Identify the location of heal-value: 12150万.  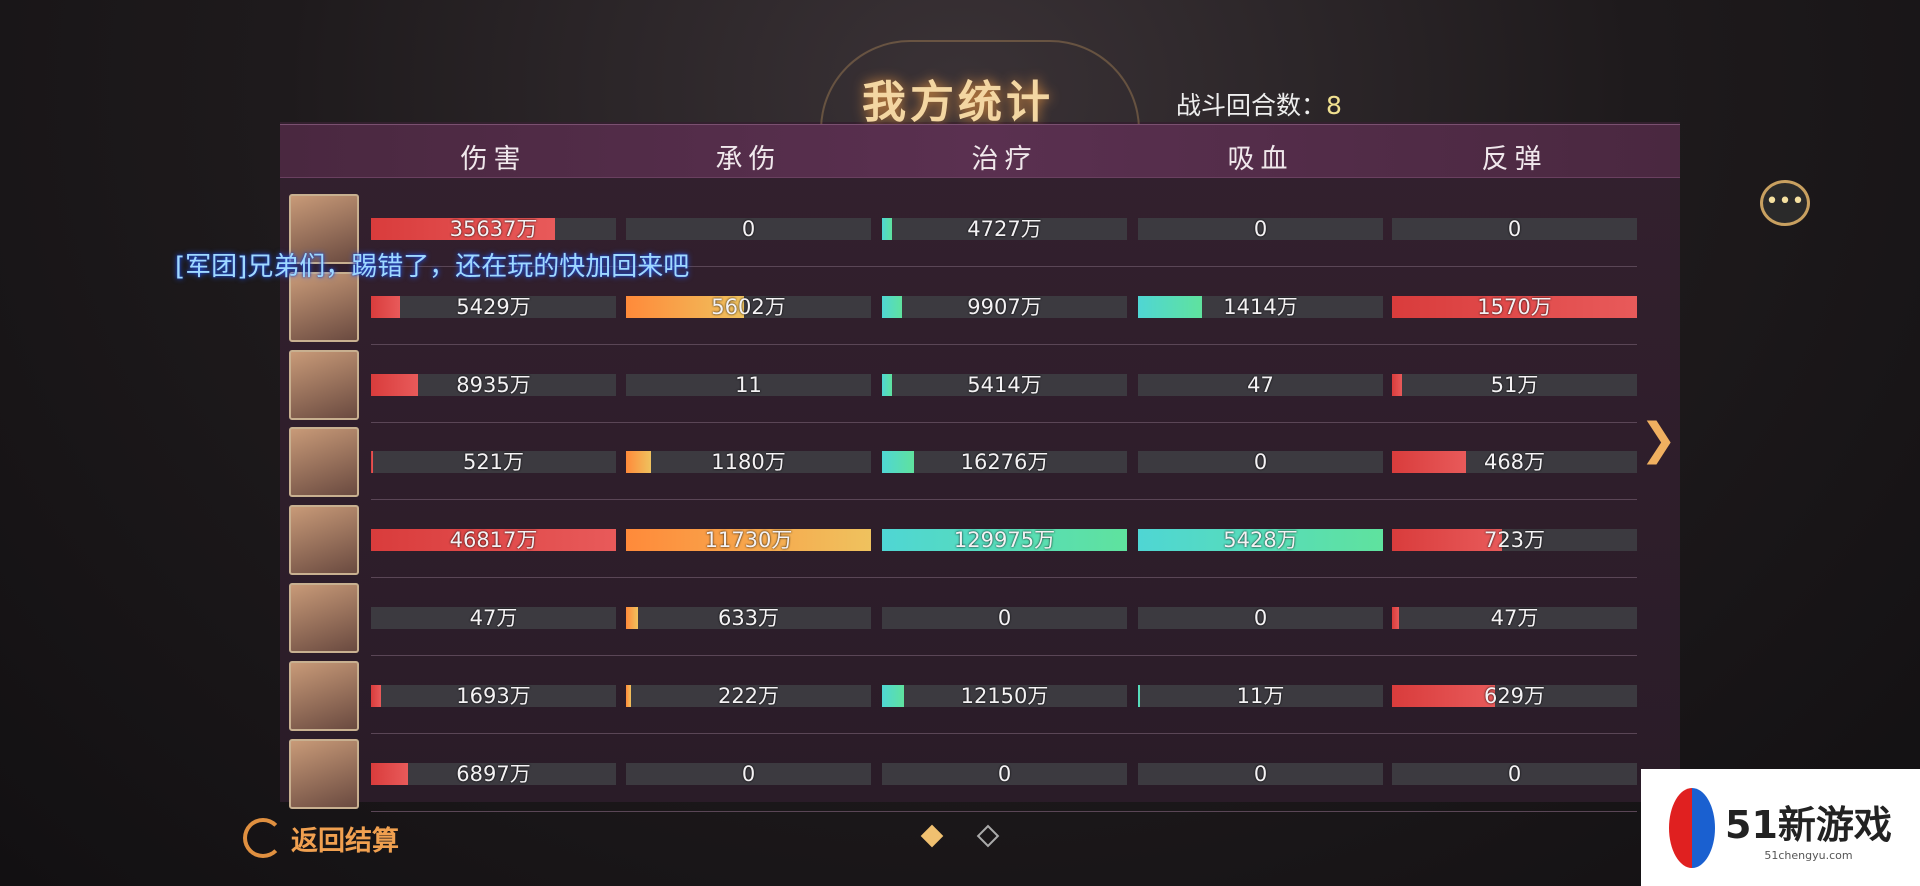
(1004, 695).